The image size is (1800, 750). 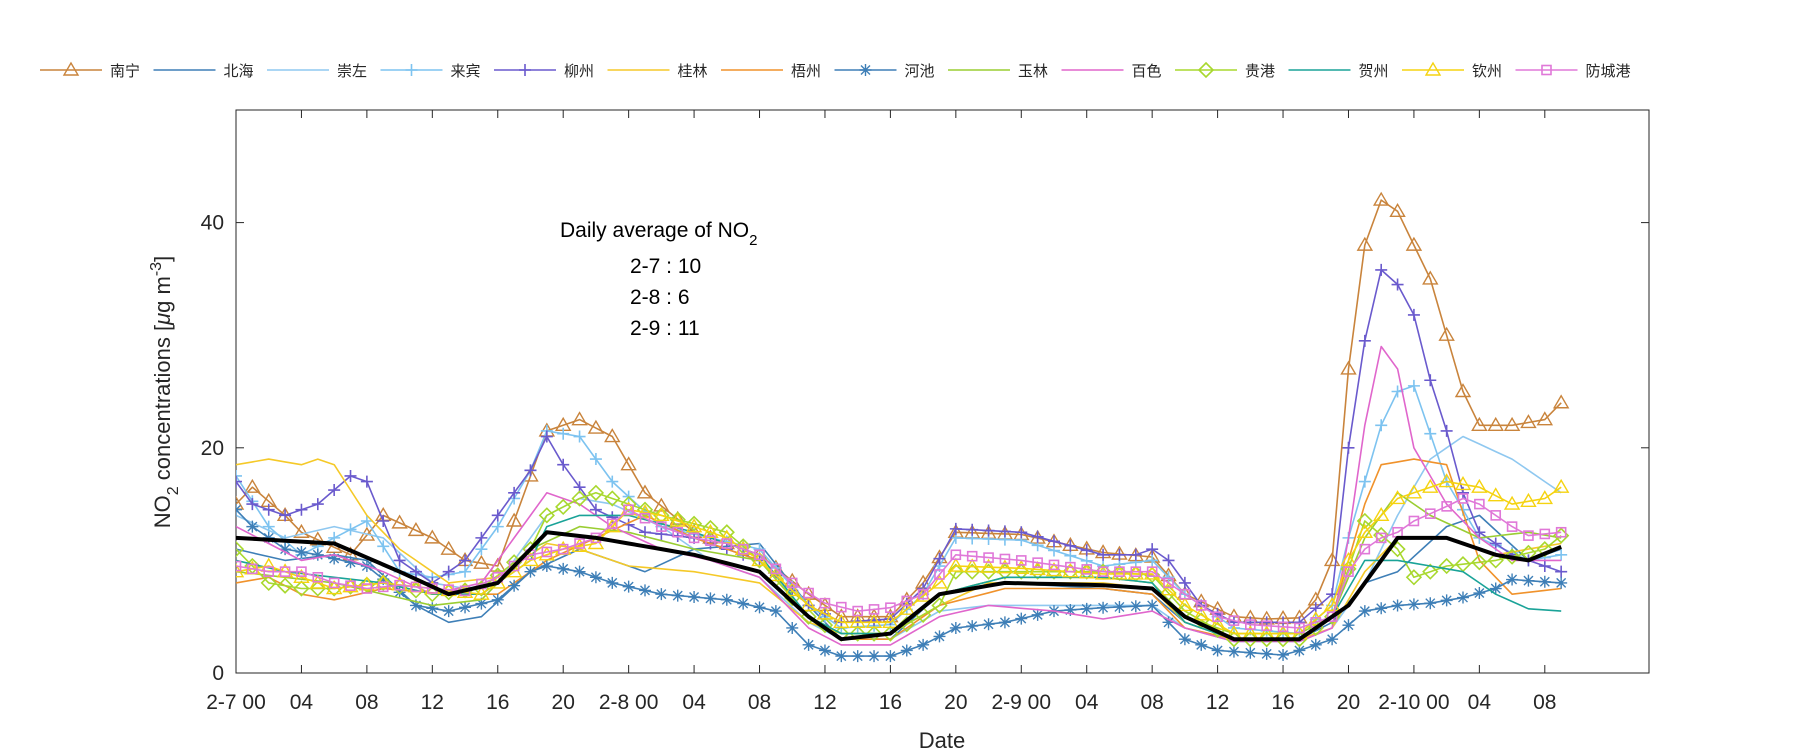 I want to click on y-axis-title-main: NO, so click(x=162, y=511).